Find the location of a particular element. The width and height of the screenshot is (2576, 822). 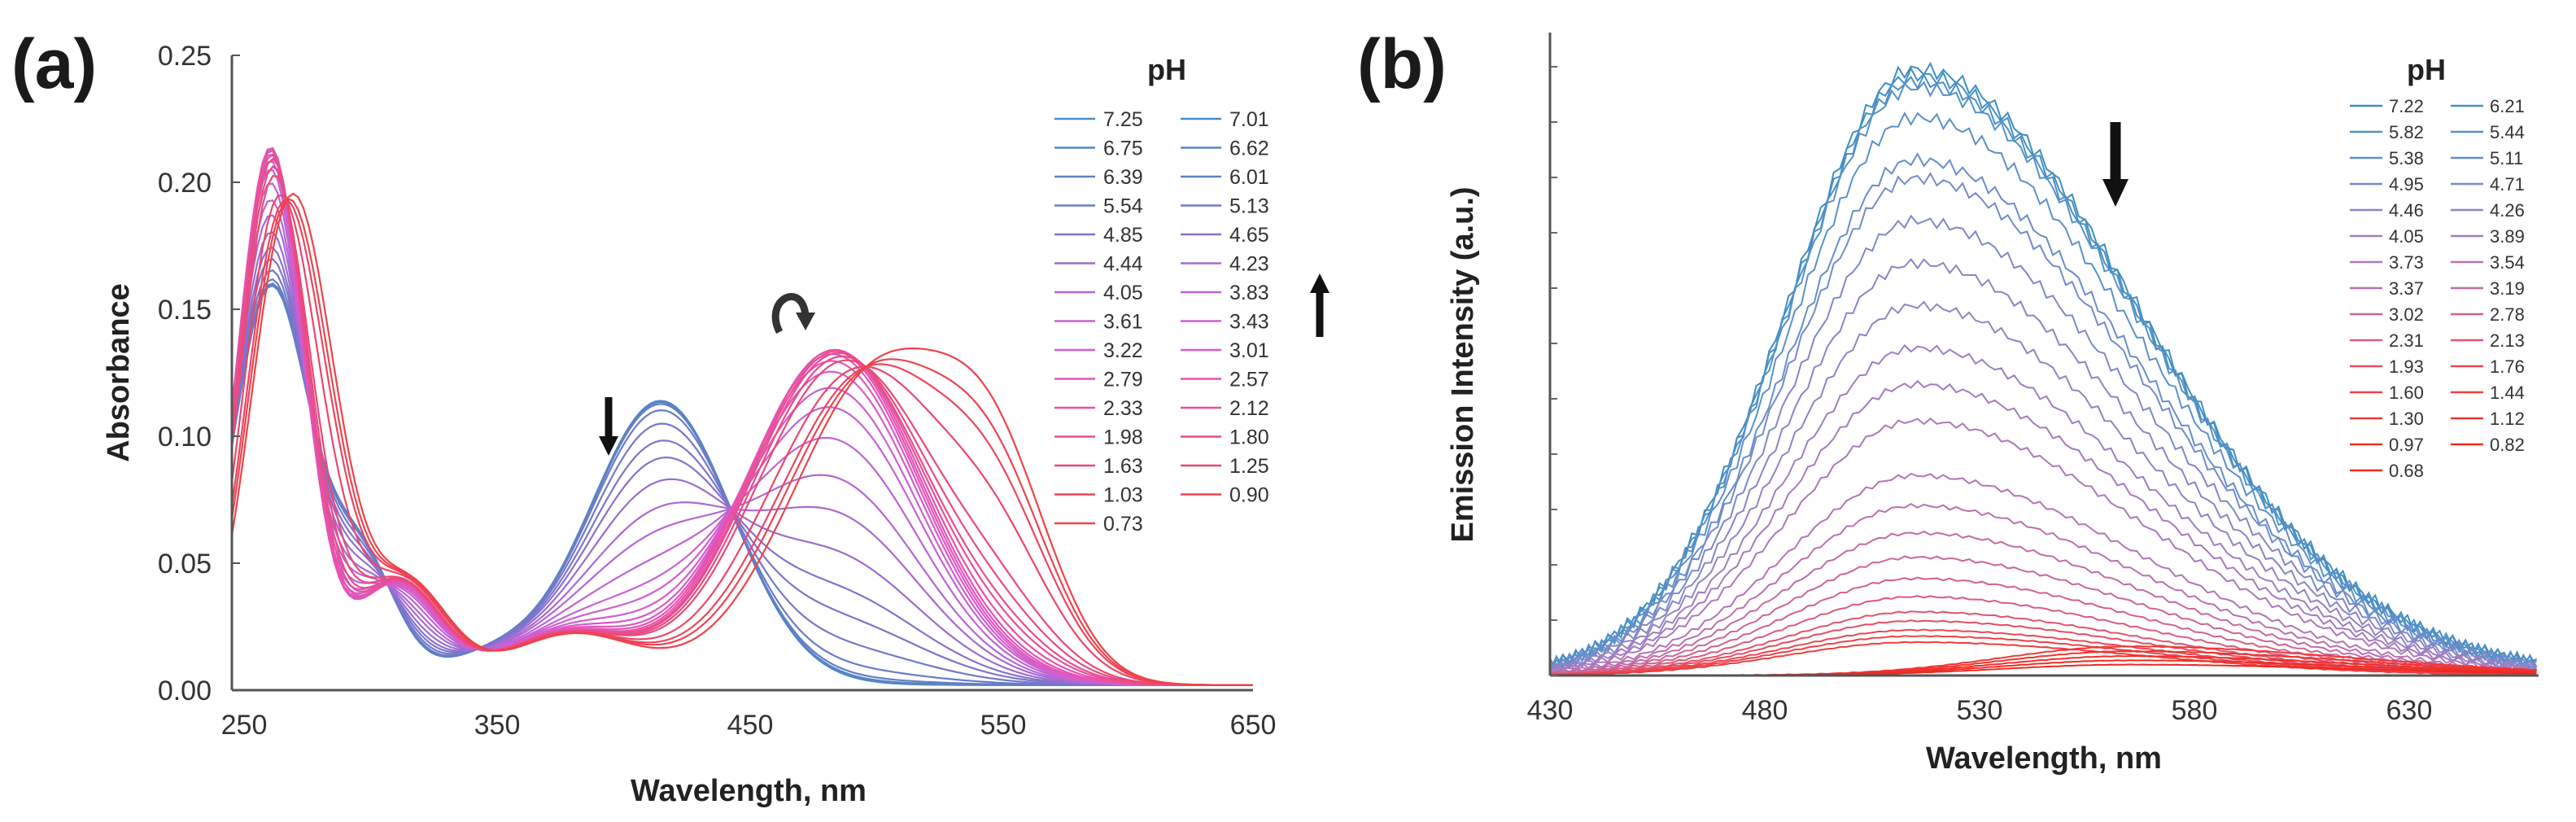

legend-label: 4.23 is located at coordinates (1249, 264).